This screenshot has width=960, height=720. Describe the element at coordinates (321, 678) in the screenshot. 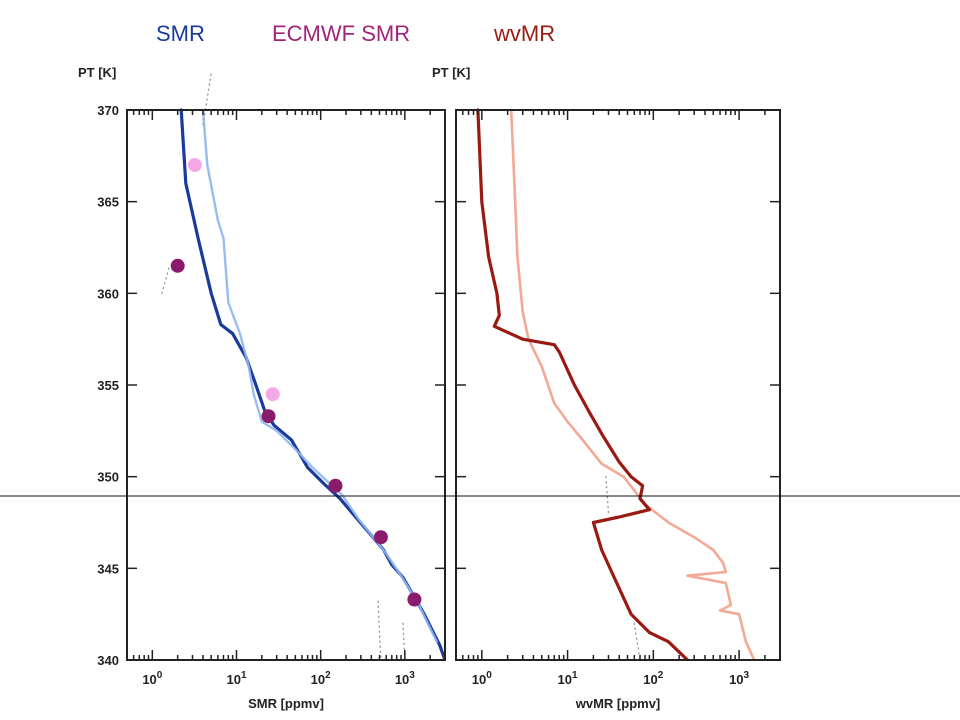

I see `left-xtick-label: 10²` at that location.